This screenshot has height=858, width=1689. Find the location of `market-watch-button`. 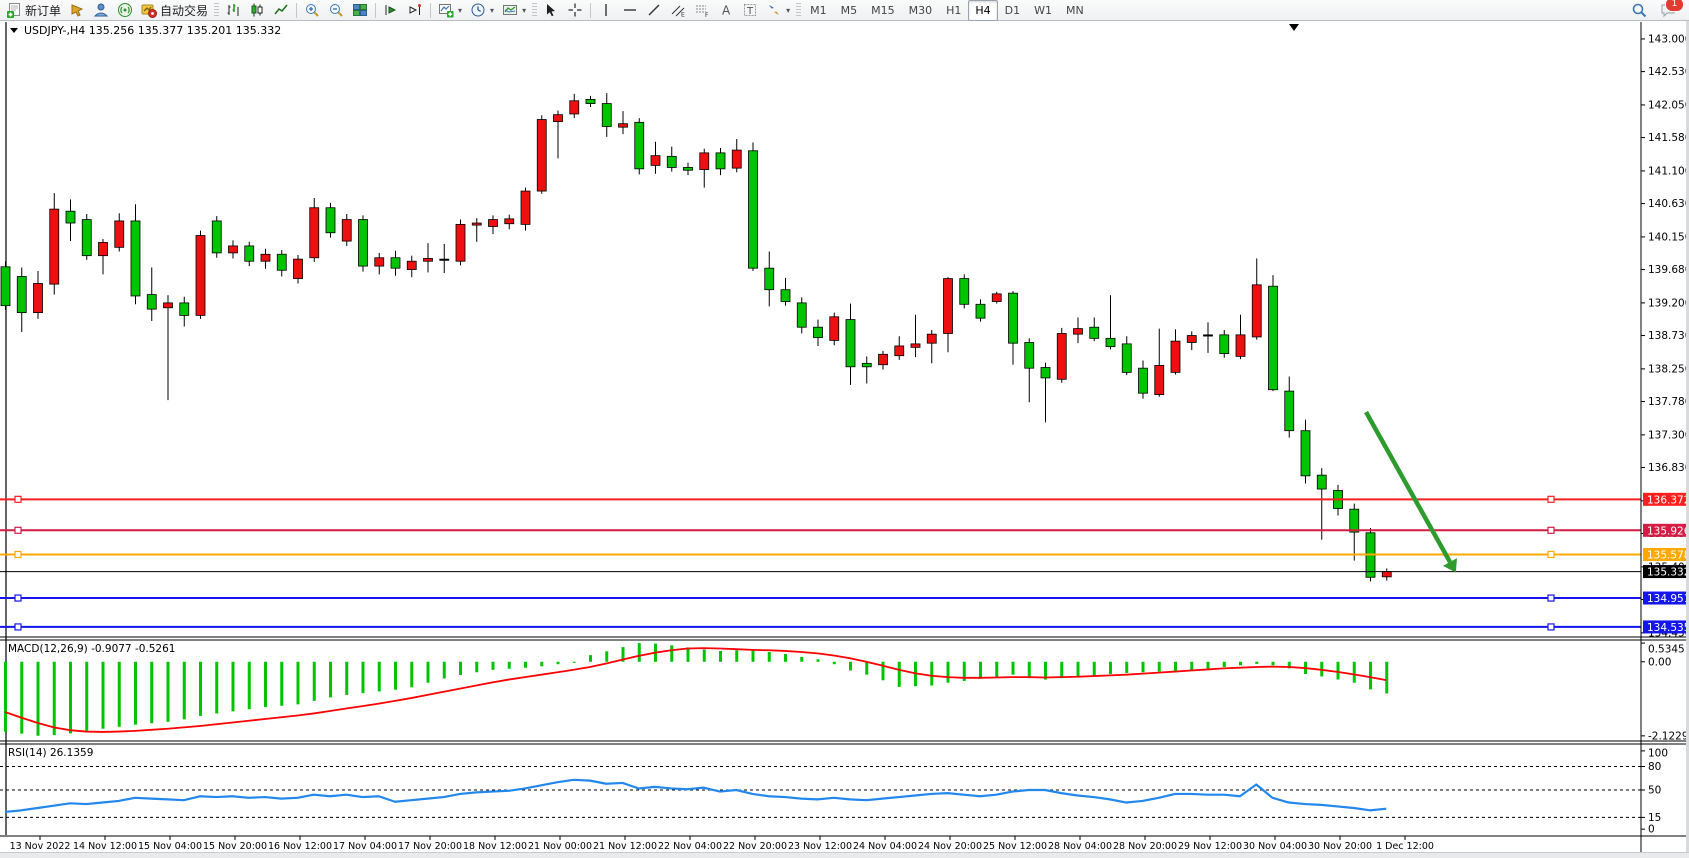

market-watch-button is located at coordinates (101, 10).